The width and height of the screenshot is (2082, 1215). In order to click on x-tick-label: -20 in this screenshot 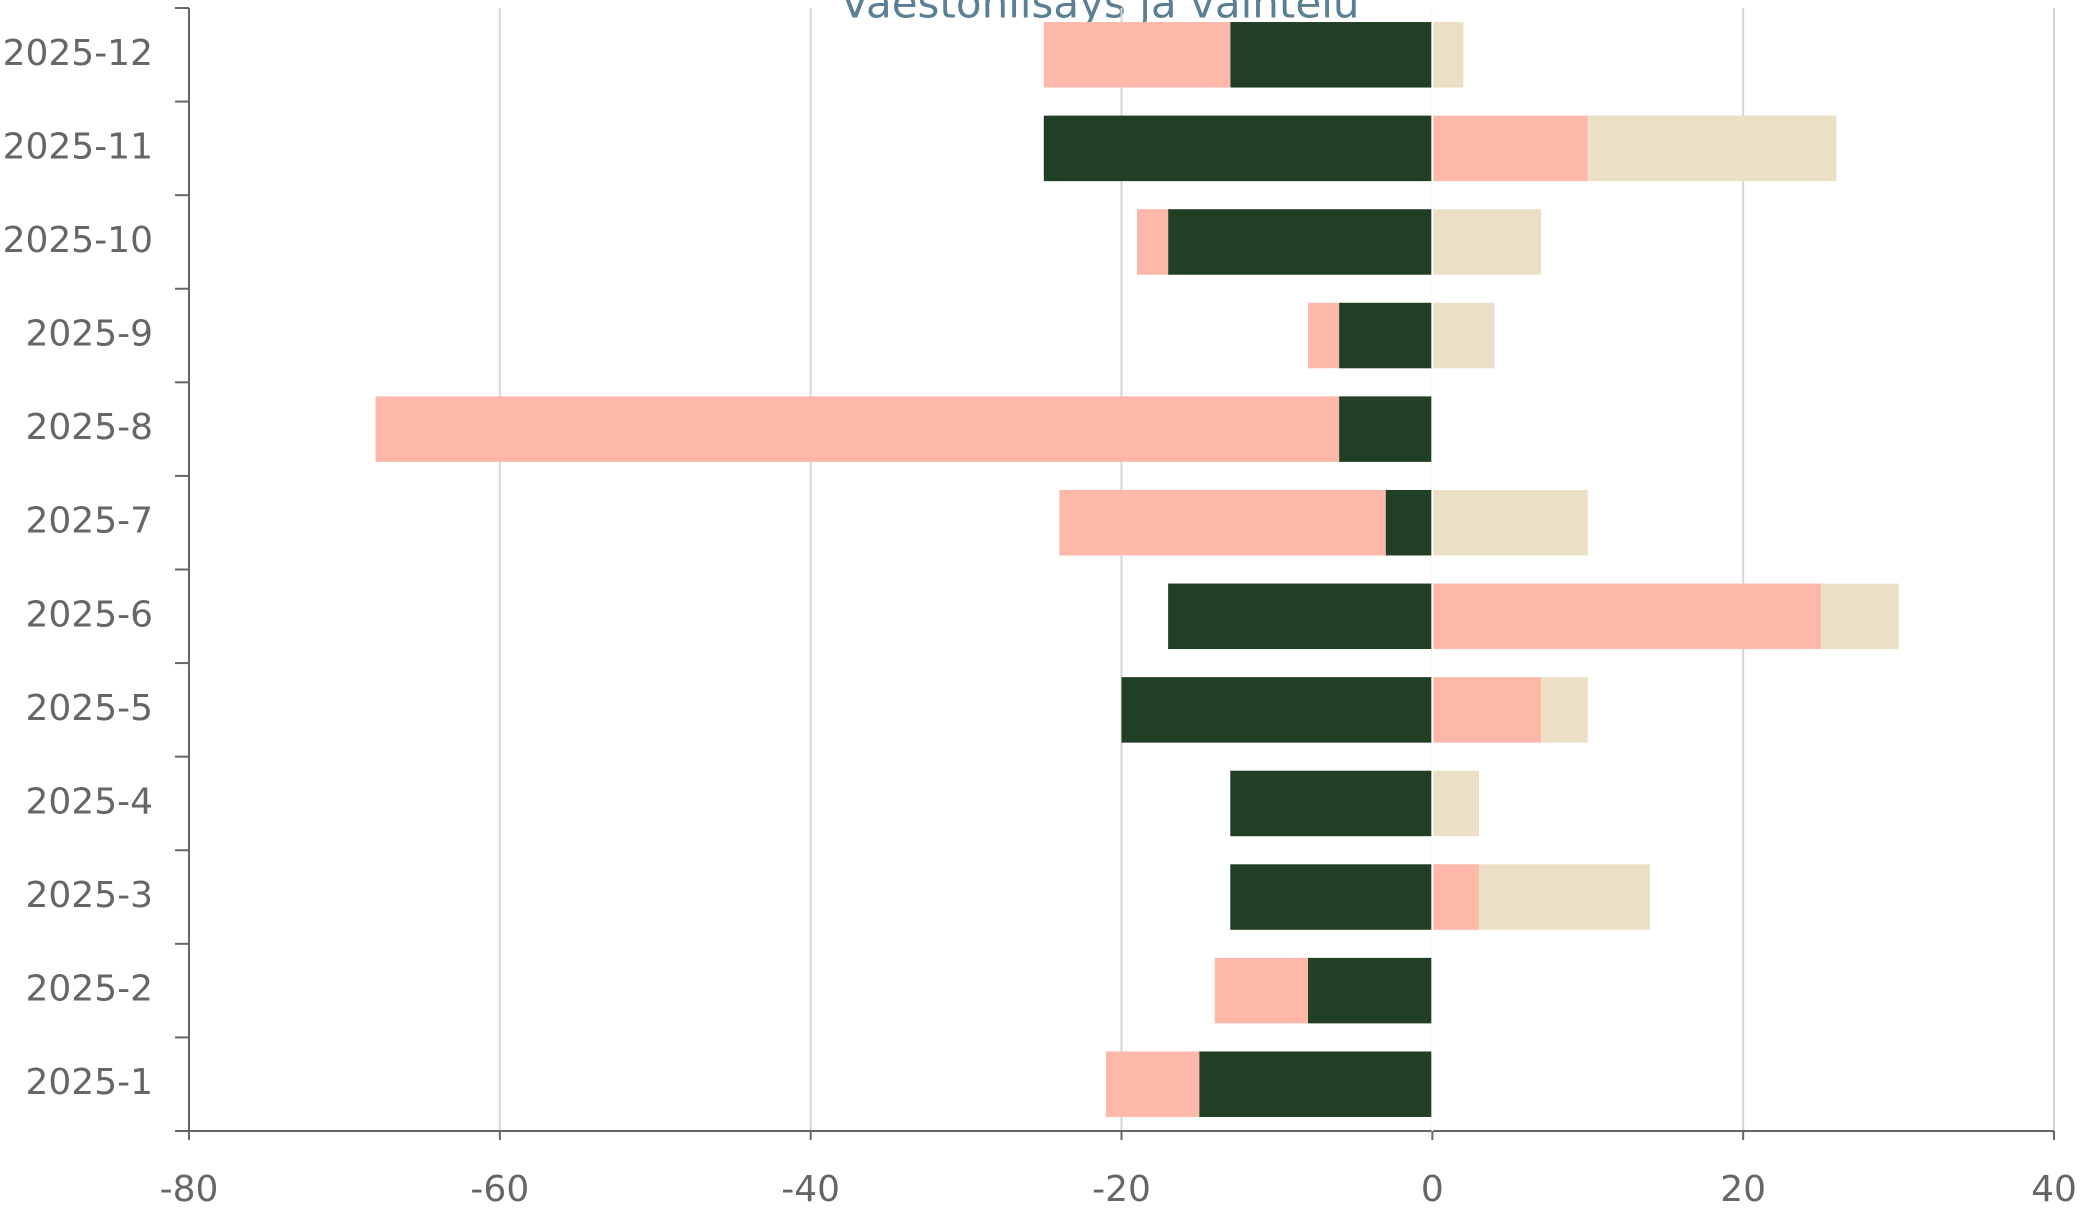, I will do `click(1121, 1189)`.